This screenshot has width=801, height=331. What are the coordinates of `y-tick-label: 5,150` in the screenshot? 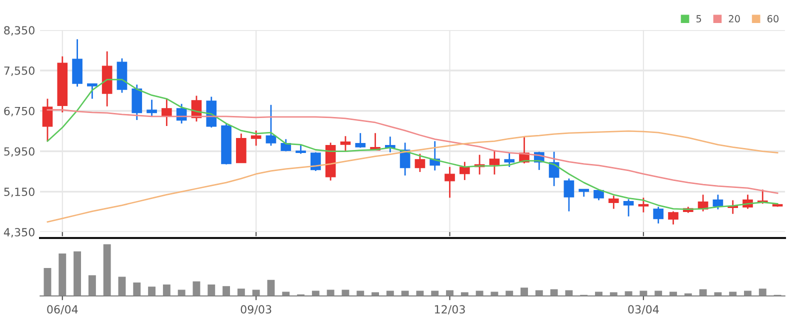 It's located at (19, 193).